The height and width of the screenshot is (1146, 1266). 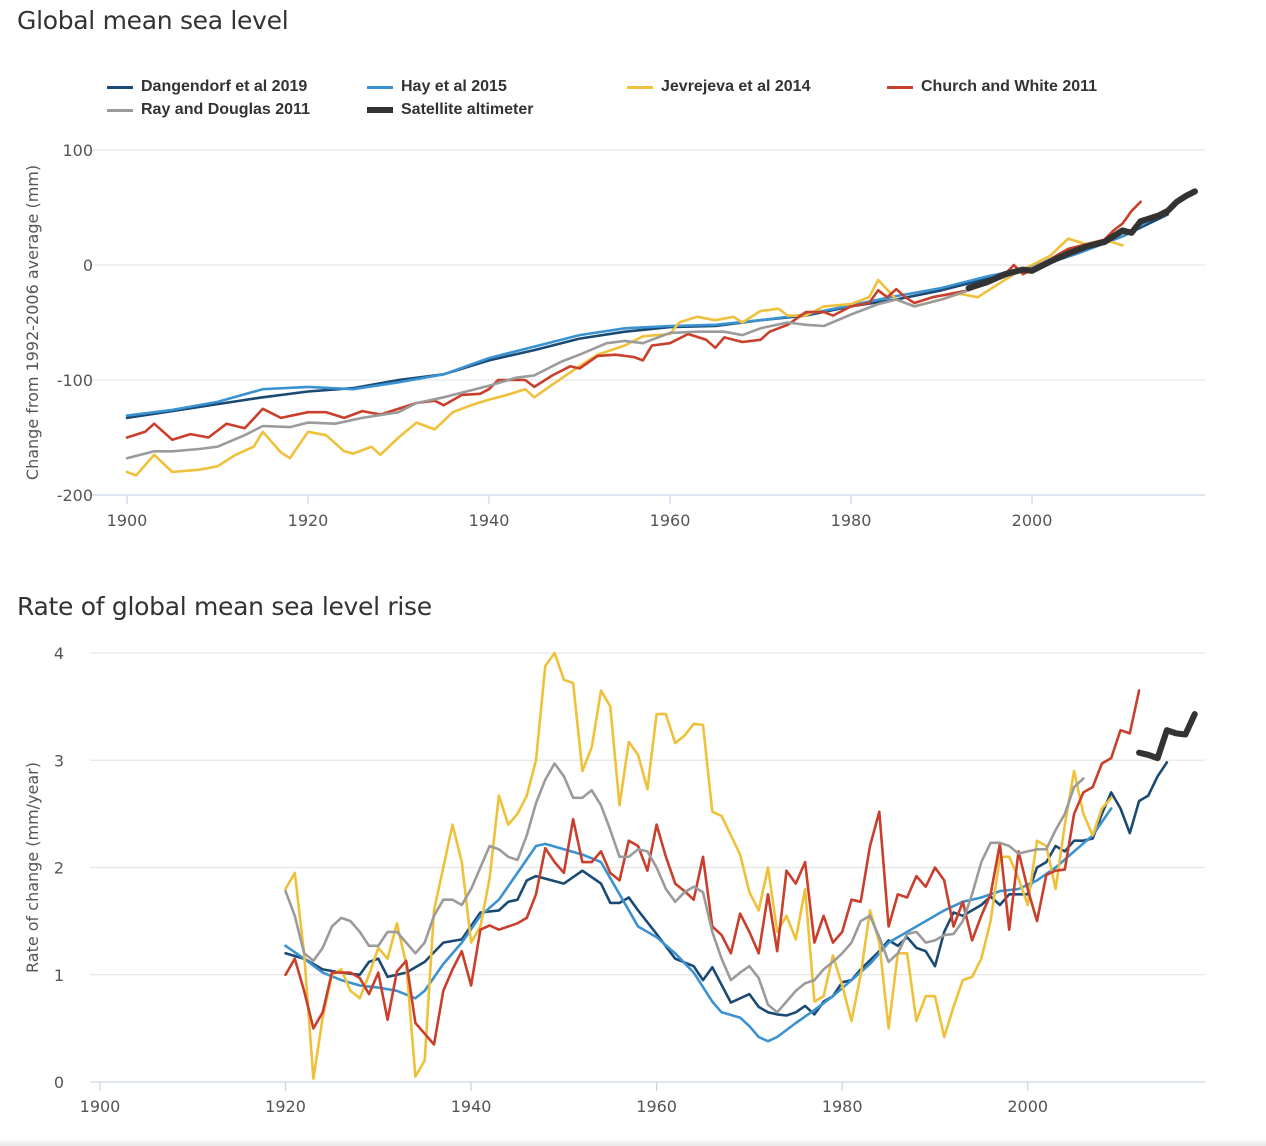 What do you see at coordinates (59, 975) in the screenshot?
I see `y-tick-label: 1` at bounding box center [59, 975].